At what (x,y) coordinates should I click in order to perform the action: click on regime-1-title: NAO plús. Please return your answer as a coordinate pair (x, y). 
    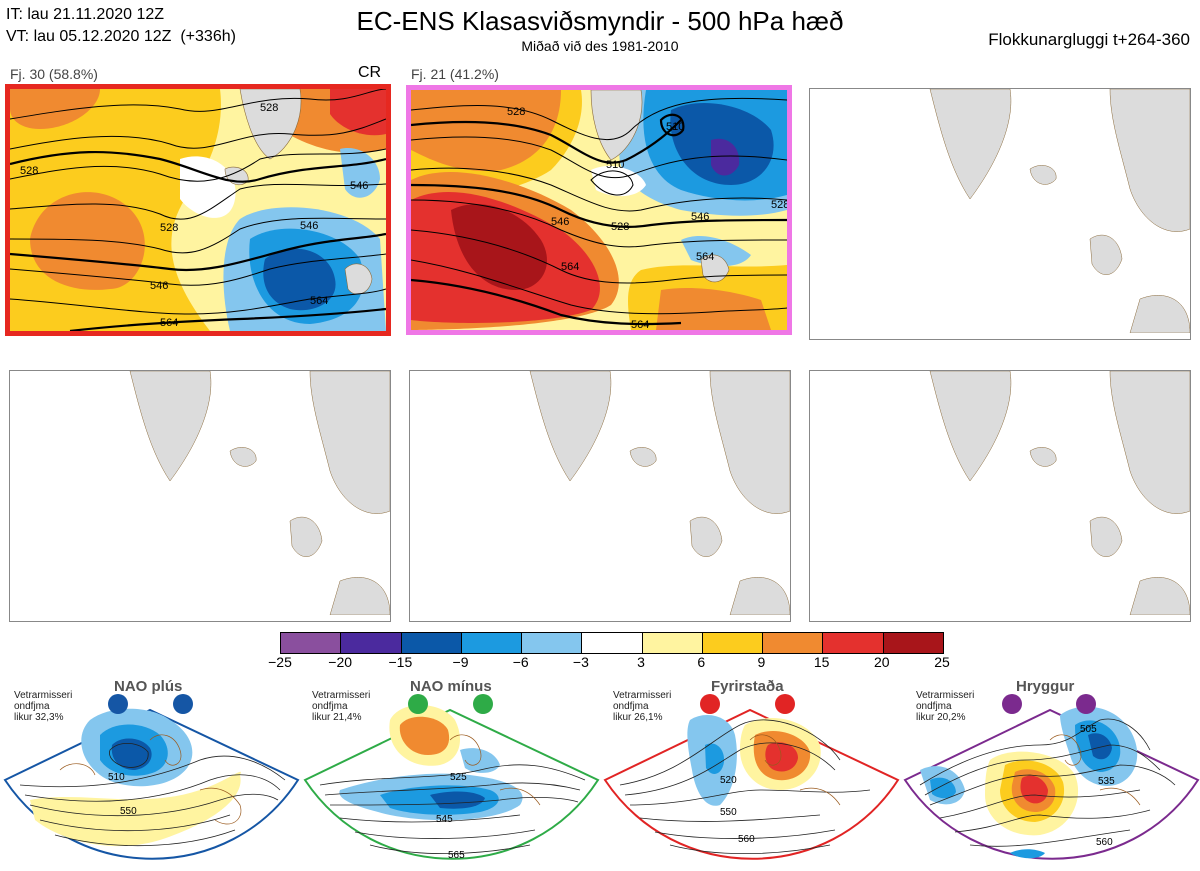
    Looking at the image, I should click on (148, 686).